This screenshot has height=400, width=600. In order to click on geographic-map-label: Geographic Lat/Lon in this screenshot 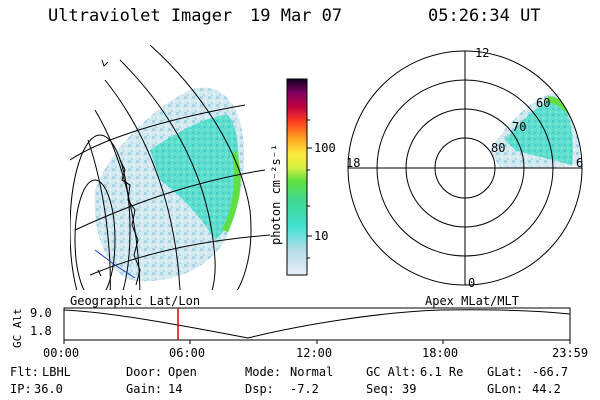, I will do `click(135, 301)`.